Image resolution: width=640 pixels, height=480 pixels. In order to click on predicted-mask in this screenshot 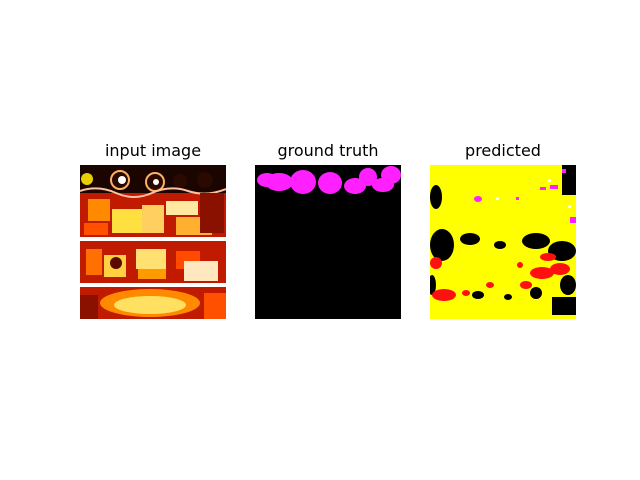, I will do `click(503, 242)`.